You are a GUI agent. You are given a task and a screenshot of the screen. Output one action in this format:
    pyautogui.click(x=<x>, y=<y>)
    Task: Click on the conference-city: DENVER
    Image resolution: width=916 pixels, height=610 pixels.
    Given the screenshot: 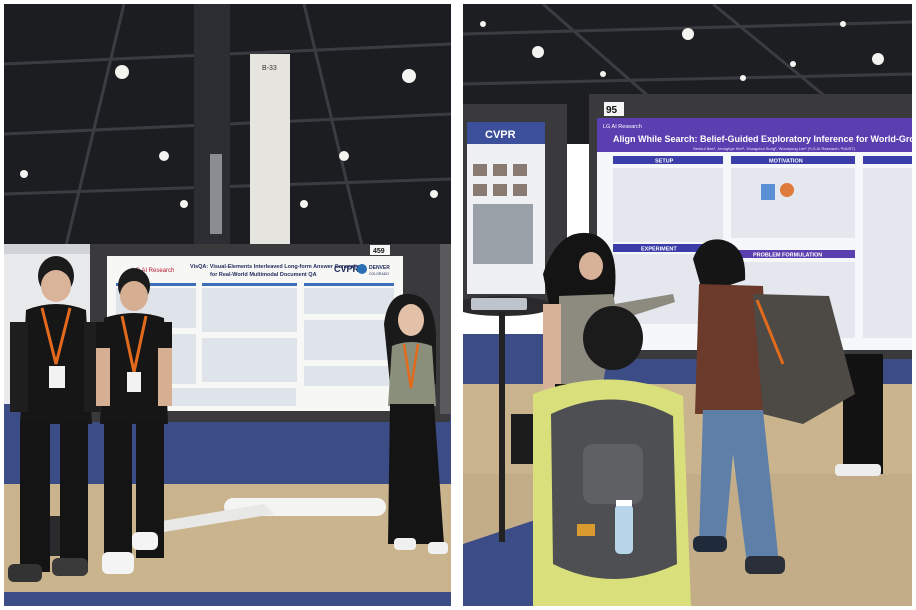 What is the action you would take?
    pyautogui.click(x=379, y=268)
    